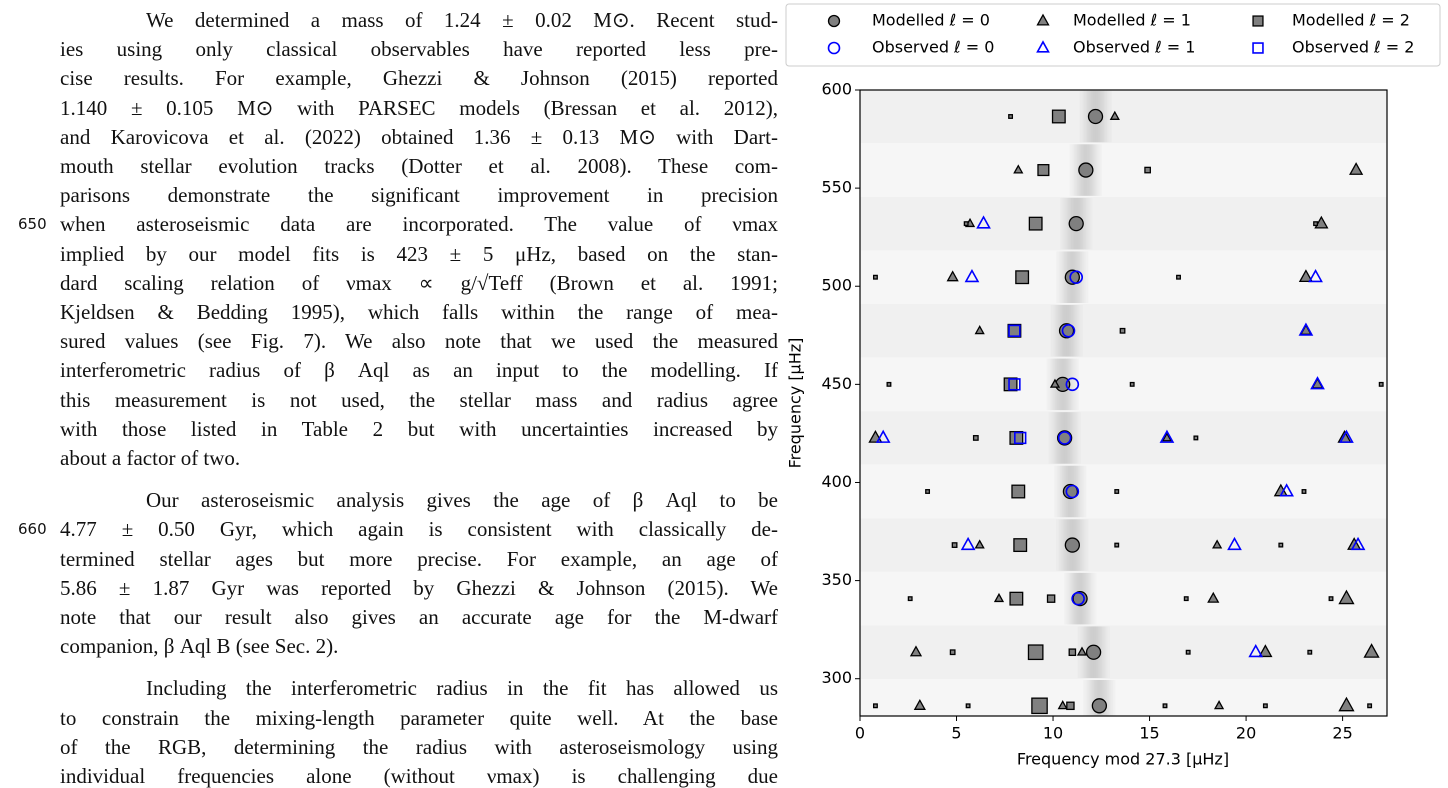 This screenshot has height=788, width=1448. I want to click on legend-label: Observed ℓ = 0, so click(933, 47).